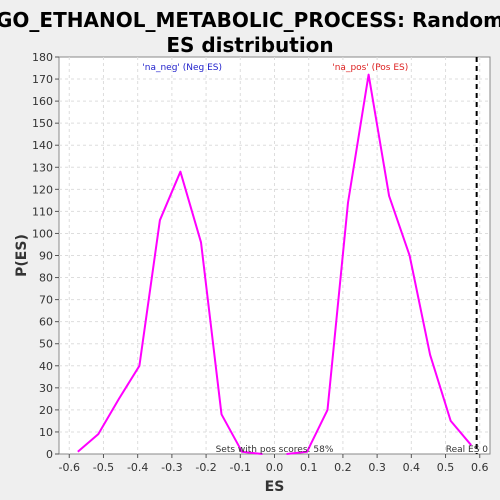 The height and width of the screenshot is (500, 500). Describe the element at coordinates (480, 467) in the screenshot. I see `x-tick-label: 0.6` at that location.